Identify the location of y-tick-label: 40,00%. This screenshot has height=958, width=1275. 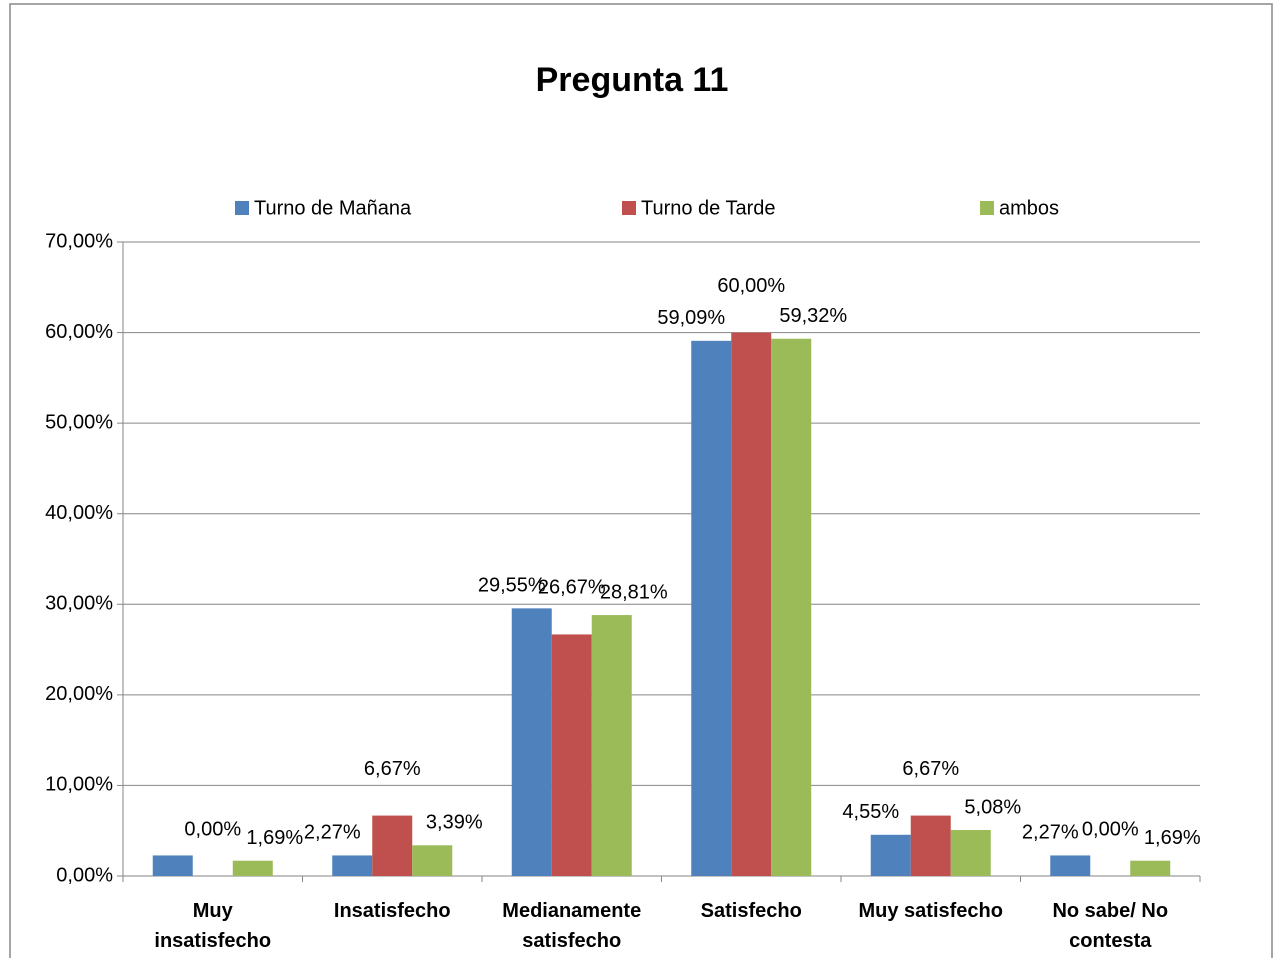
(79, 513).